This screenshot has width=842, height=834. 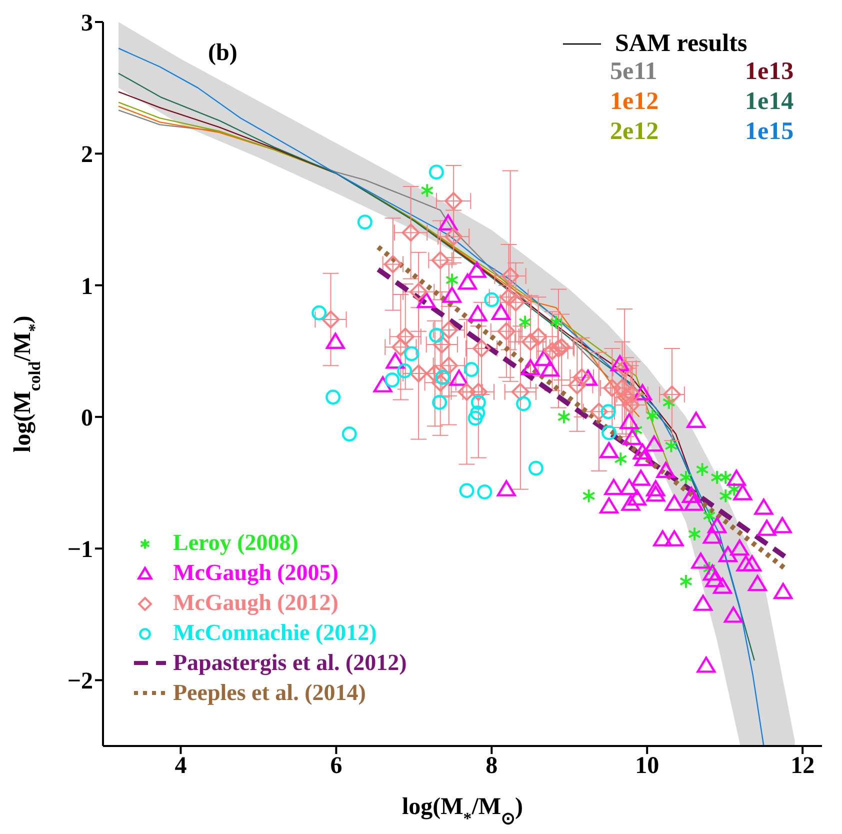 I want to click on text: 2e12, so click(x=634, y=131).